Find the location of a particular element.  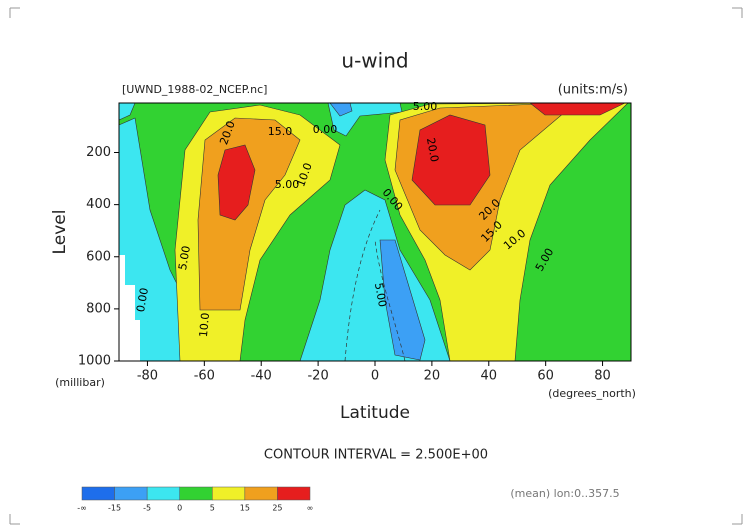

y-unit: (millibar) is located at coordinates (80, 382).